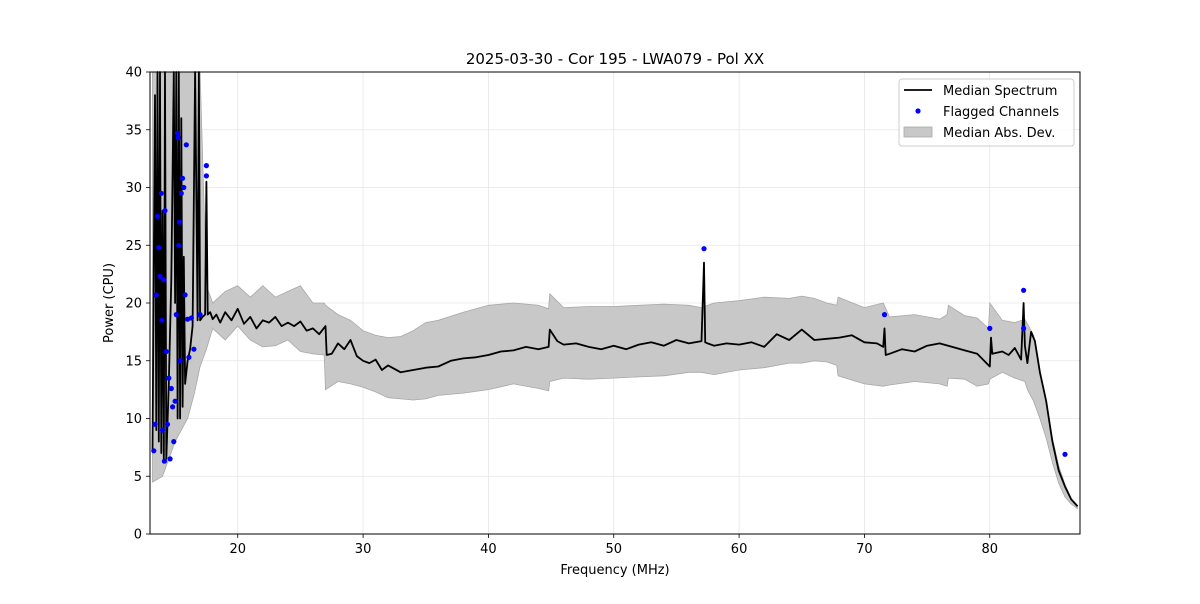 The width and height of the screenshot is (1200, 604). What do you see at coordinates (138, 477) in the screenshot?
I see `y-tick-label: 5` at bounding box center [138, 477].